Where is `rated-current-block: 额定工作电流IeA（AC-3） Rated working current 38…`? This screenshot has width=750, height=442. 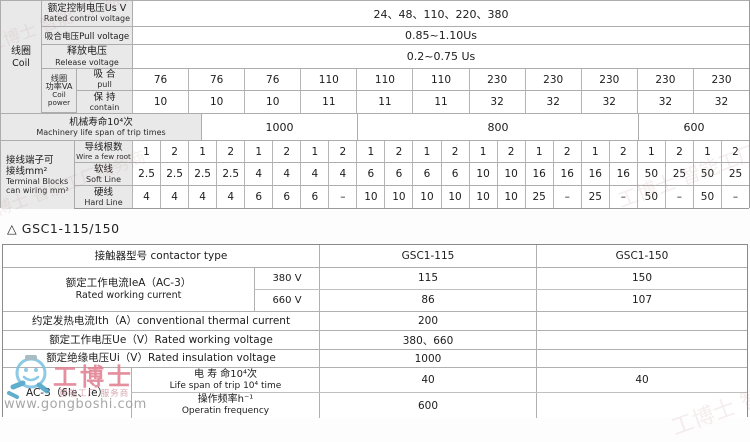 rated-current-block: 额定工作电流IeA（AC-3） Rated working current 38… is located at coordinates (375, 290).